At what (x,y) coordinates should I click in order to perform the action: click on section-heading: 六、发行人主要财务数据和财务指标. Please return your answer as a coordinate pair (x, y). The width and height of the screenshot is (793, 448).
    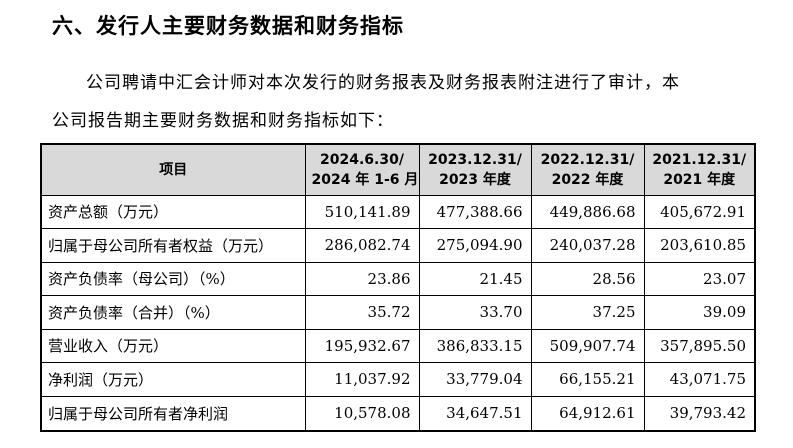
    Looking at the image, I should click on (228, 26).